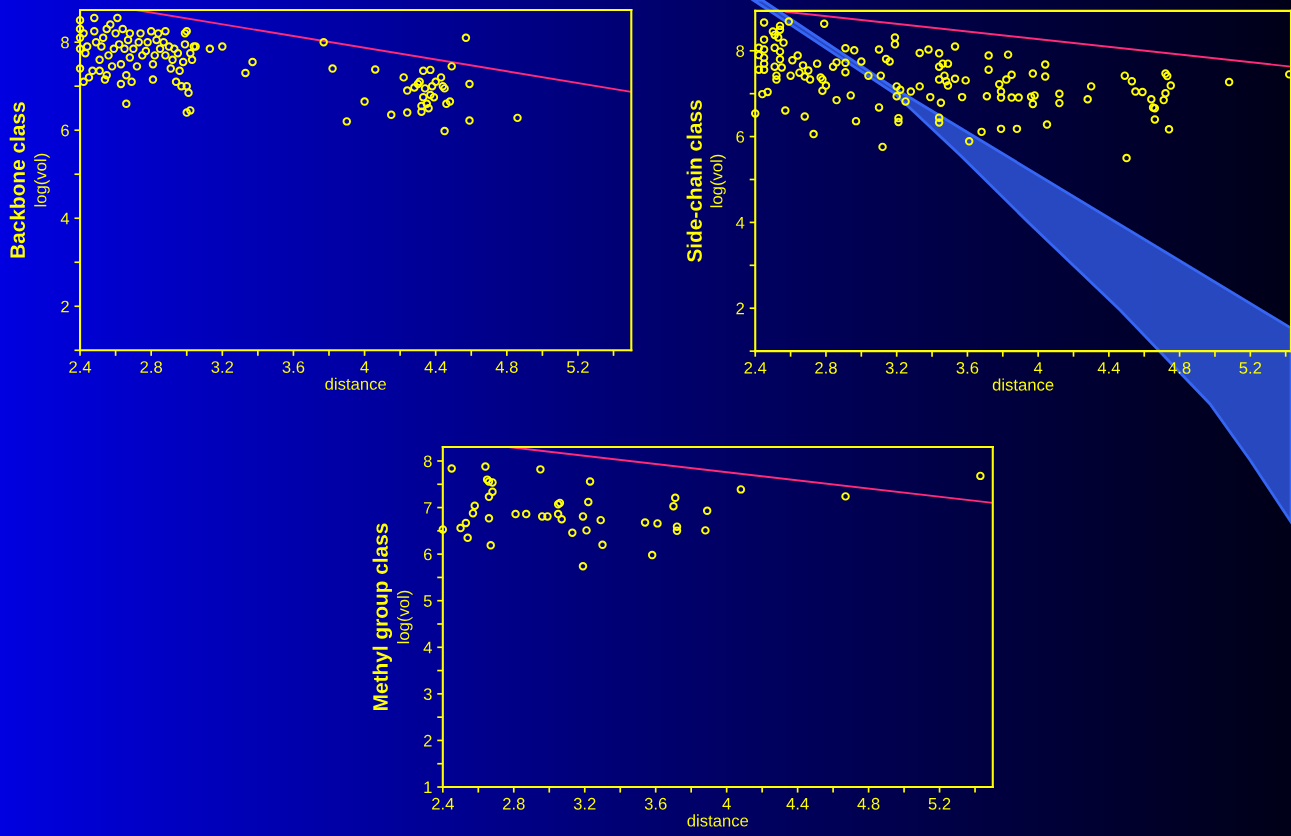 The image size is (1291, 836). Describe the element at coordinates (17, 180) in the screenshot. I see `text: Backbone class` at that location.